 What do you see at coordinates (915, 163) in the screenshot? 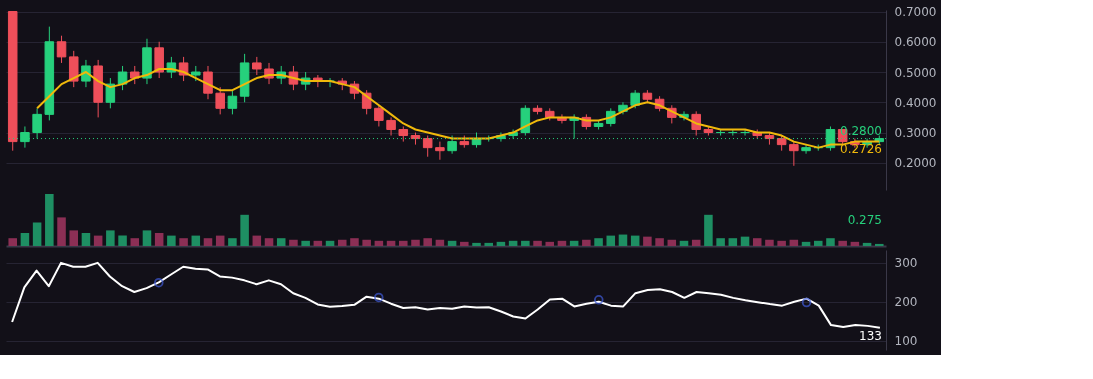
I see `y-tick-label: 0.2000` at bounding box center [915, 163].